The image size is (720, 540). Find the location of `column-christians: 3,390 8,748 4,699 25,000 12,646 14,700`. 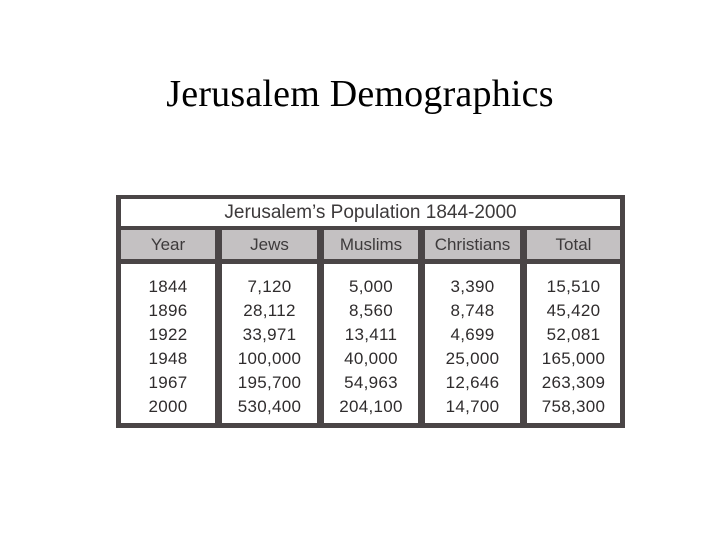

column-christians: 3,390 8,748 4,699 25,000 12,646 14,700 is located at coordinates (472, 343).